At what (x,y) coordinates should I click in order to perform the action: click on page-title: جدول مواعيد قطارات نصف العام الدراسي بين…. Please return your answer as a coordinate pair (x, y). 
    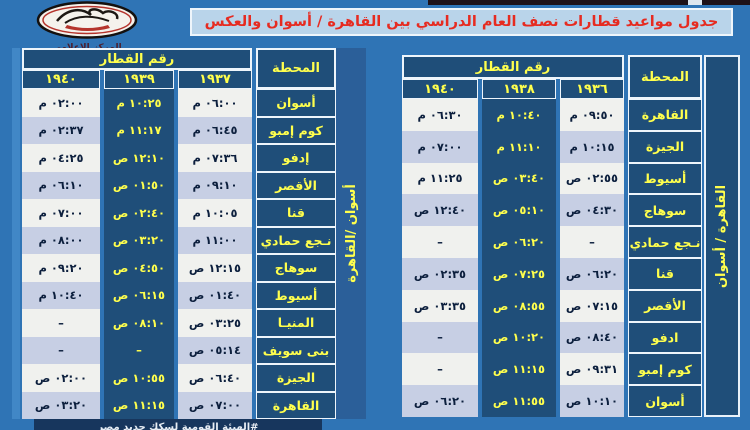
    Looking at the image, I should click on (461, 22).